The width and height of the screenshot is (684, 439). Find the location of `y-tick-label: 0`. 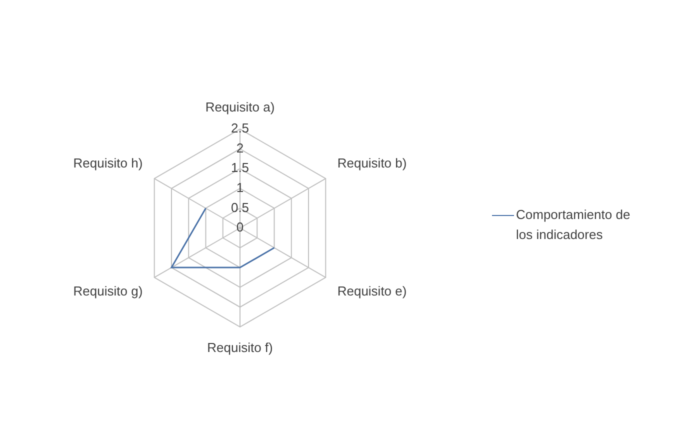

y-tick-label: 0 is located at coordinates (240, 227).